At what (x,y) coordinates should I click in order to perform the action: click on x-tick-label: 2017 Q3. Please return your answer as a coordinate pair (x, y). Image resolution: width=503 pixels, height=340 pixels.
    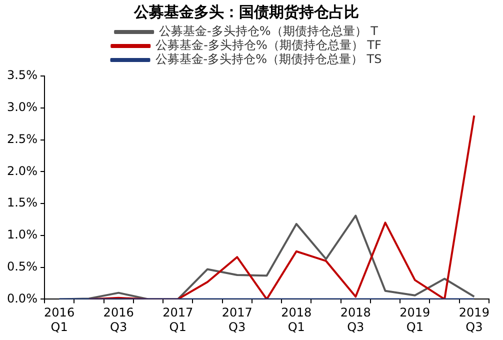
    Looking at the image, I should click on (237, 320).